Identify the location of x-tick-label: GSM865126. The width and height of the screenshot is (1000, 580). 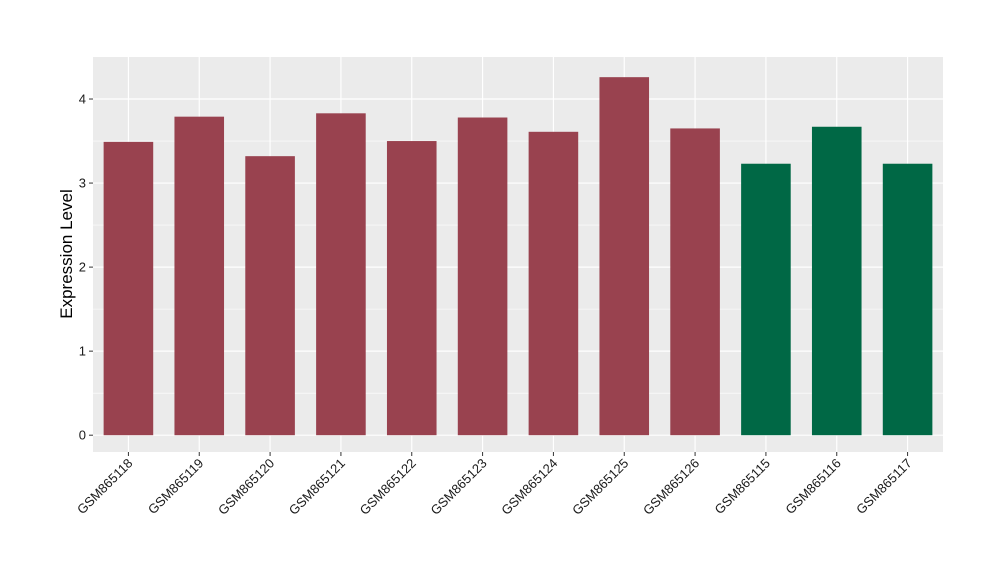
(671, 487).